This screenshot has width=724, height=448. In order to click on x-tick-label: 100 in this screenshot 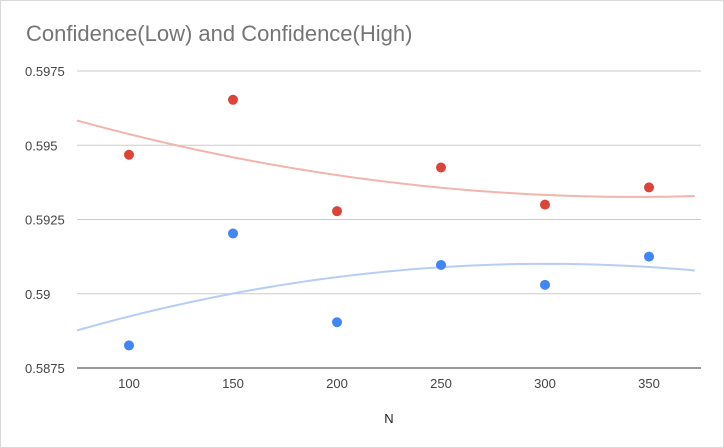, I will do `click(129, 383)`.